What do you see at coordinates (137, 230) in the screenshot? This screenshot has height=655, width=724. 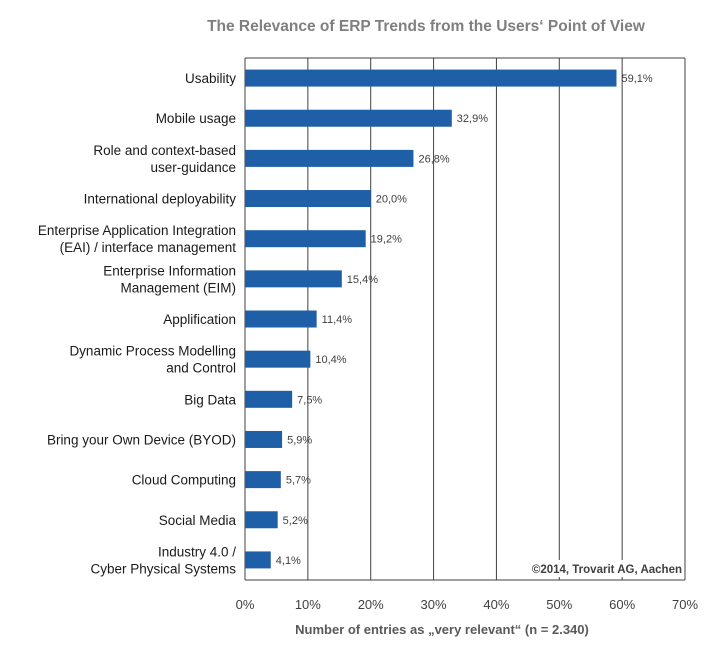 I see `category-label: Enterprise Application Integration` at bounding box center [137, 230].